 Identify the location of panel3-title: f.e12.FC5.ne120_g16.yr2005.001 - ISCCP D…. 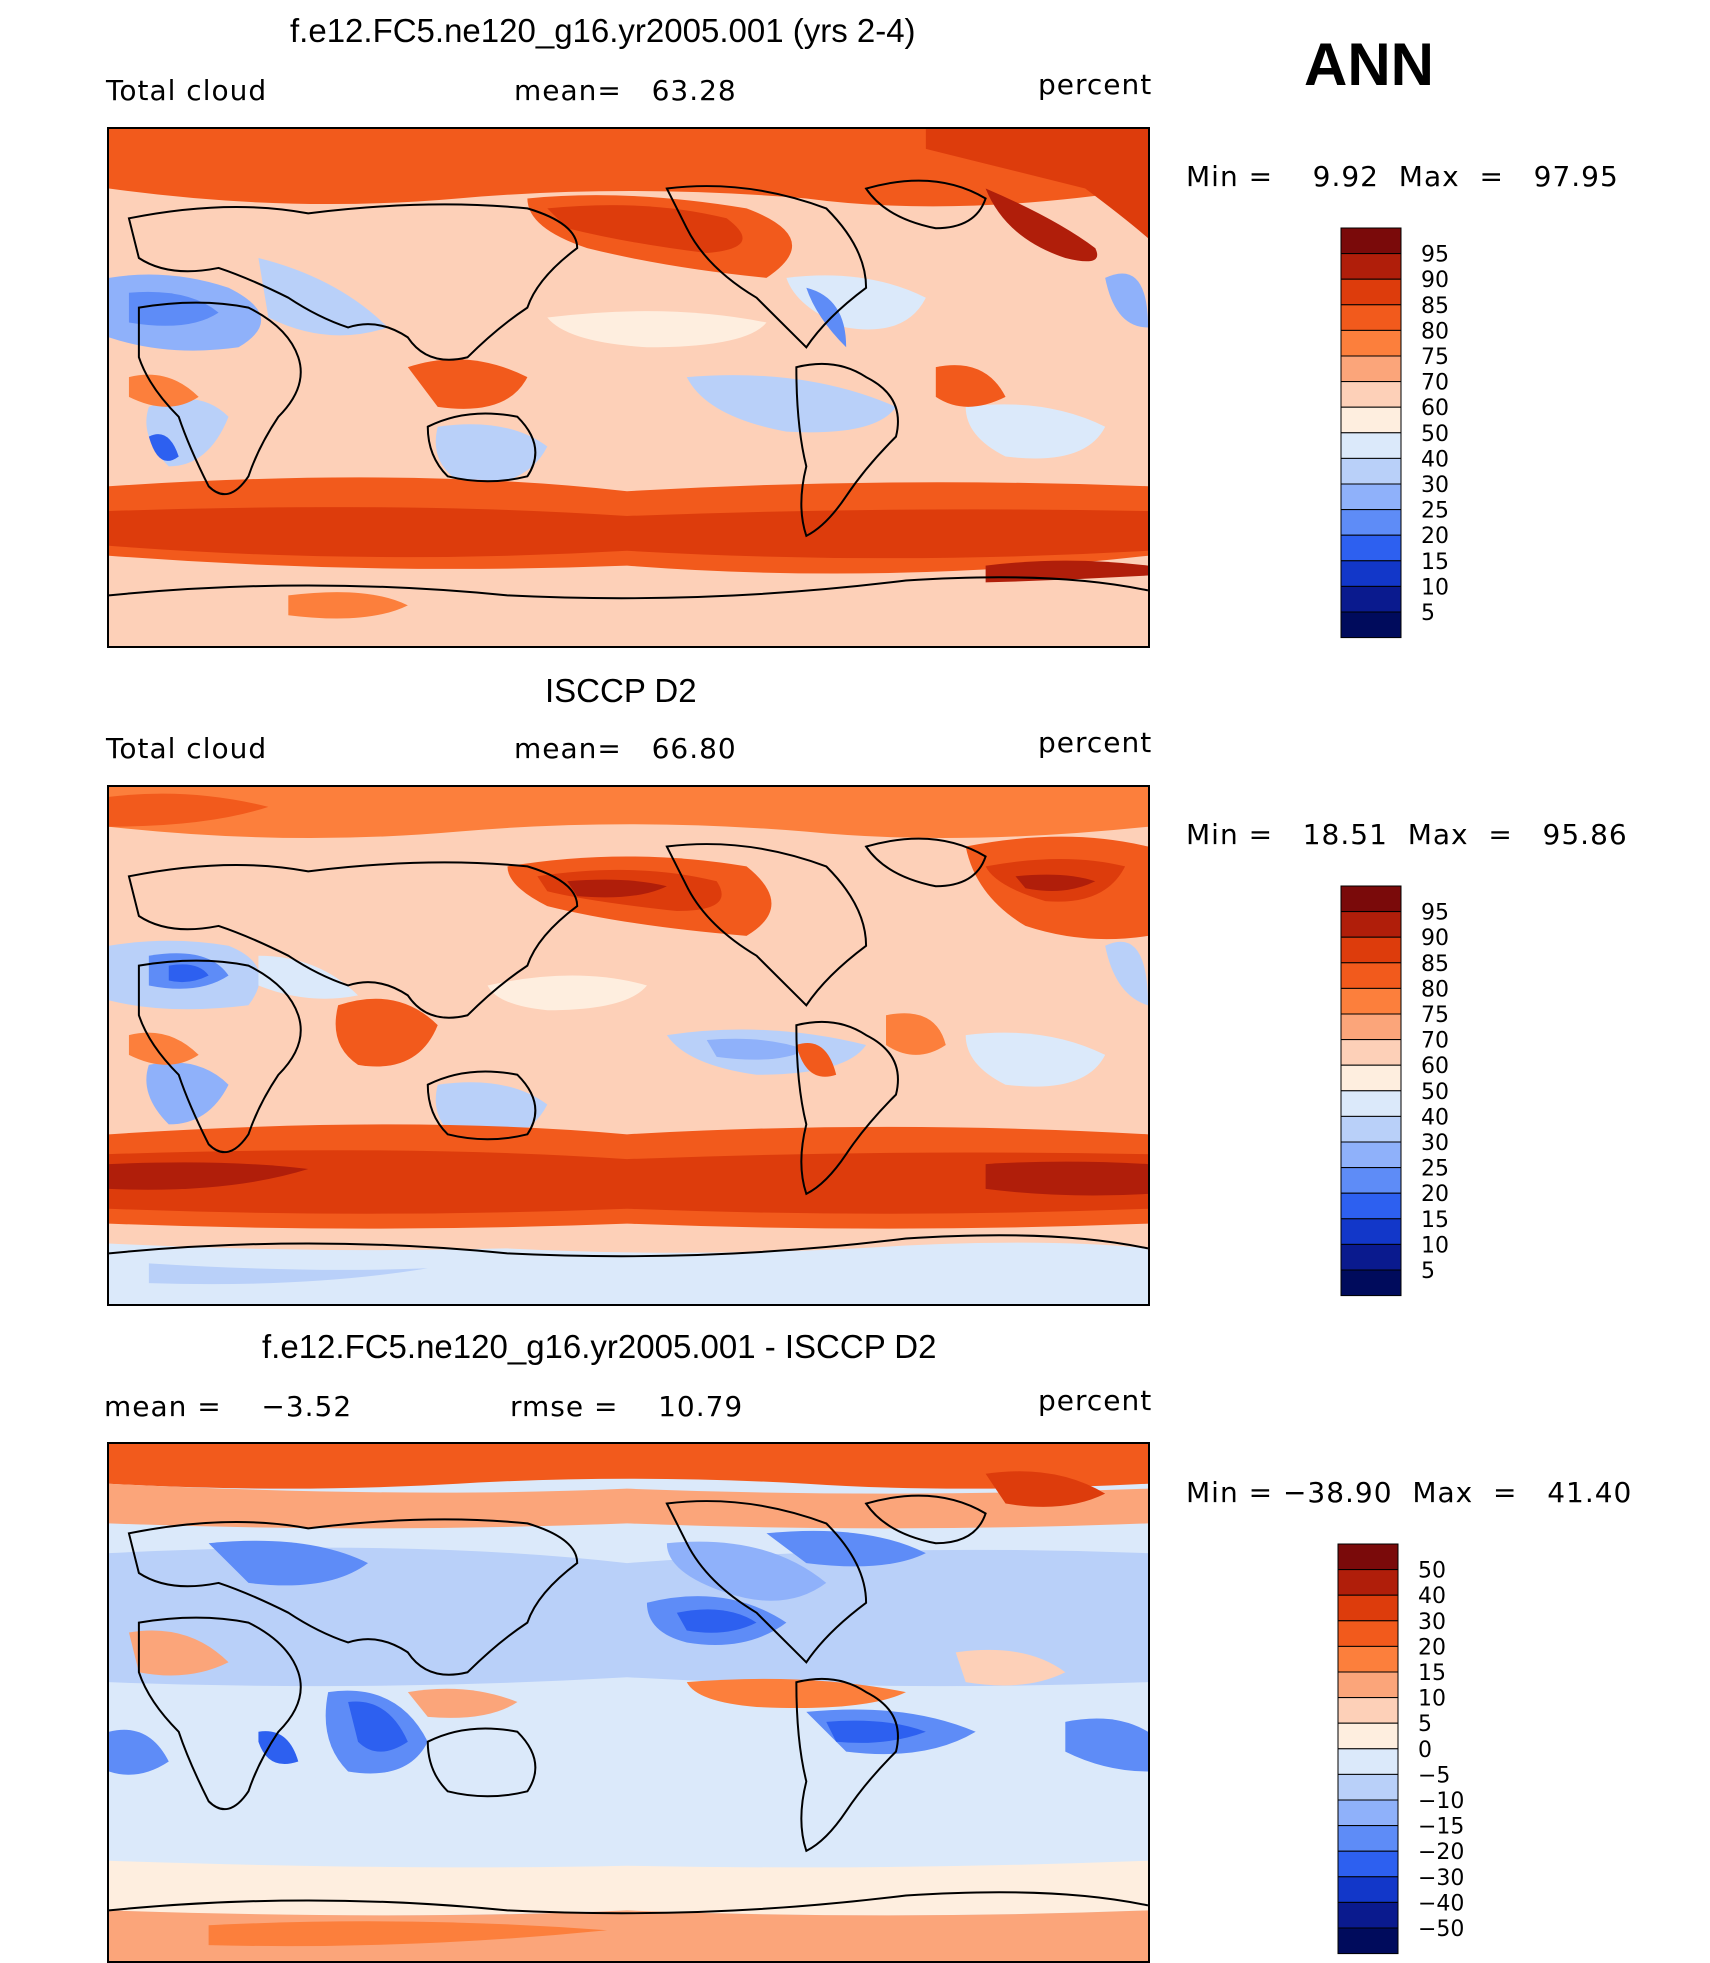
(599, 1346).